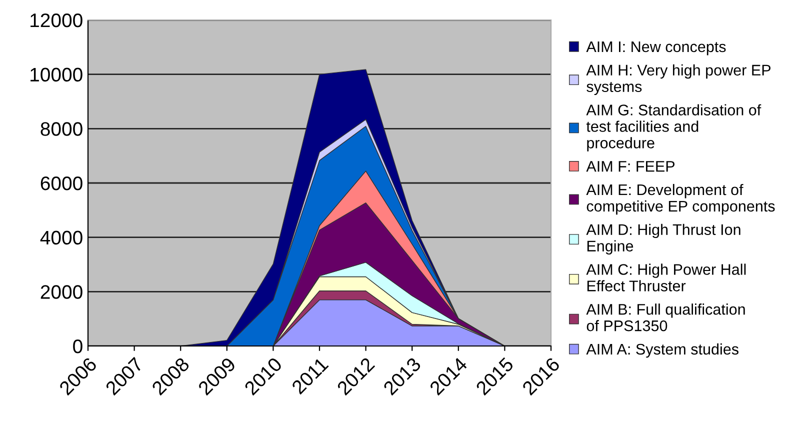  Describe the element at coordinates (61, 292) in the screenshot. I see `y-tick-label: 2000` at that location.